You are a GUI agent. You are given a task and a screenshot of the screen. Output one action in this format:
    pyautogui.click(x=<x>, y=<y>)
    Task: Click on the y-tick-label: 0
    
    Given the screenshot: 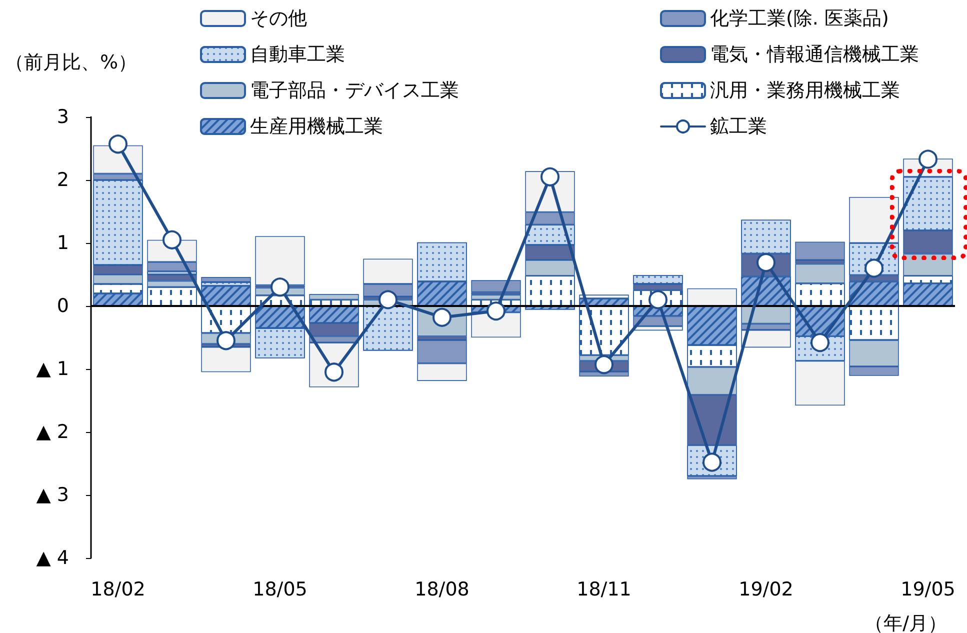 What is the action you would take?
    pyautogui.click(x=62, y=306)
    